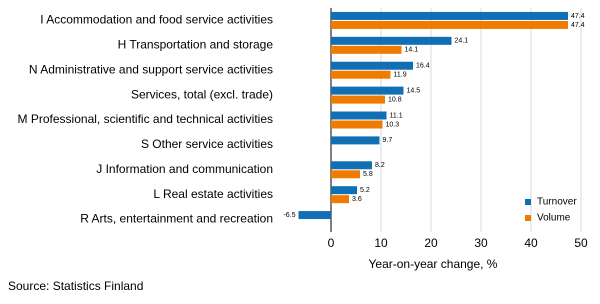 Image resolution: width=600 pixels, height=304 pixels. What do you see at coordinates (531, 243) in the screenshot?
I see `x-tick-label: 40` at bounding box center [531, 243].